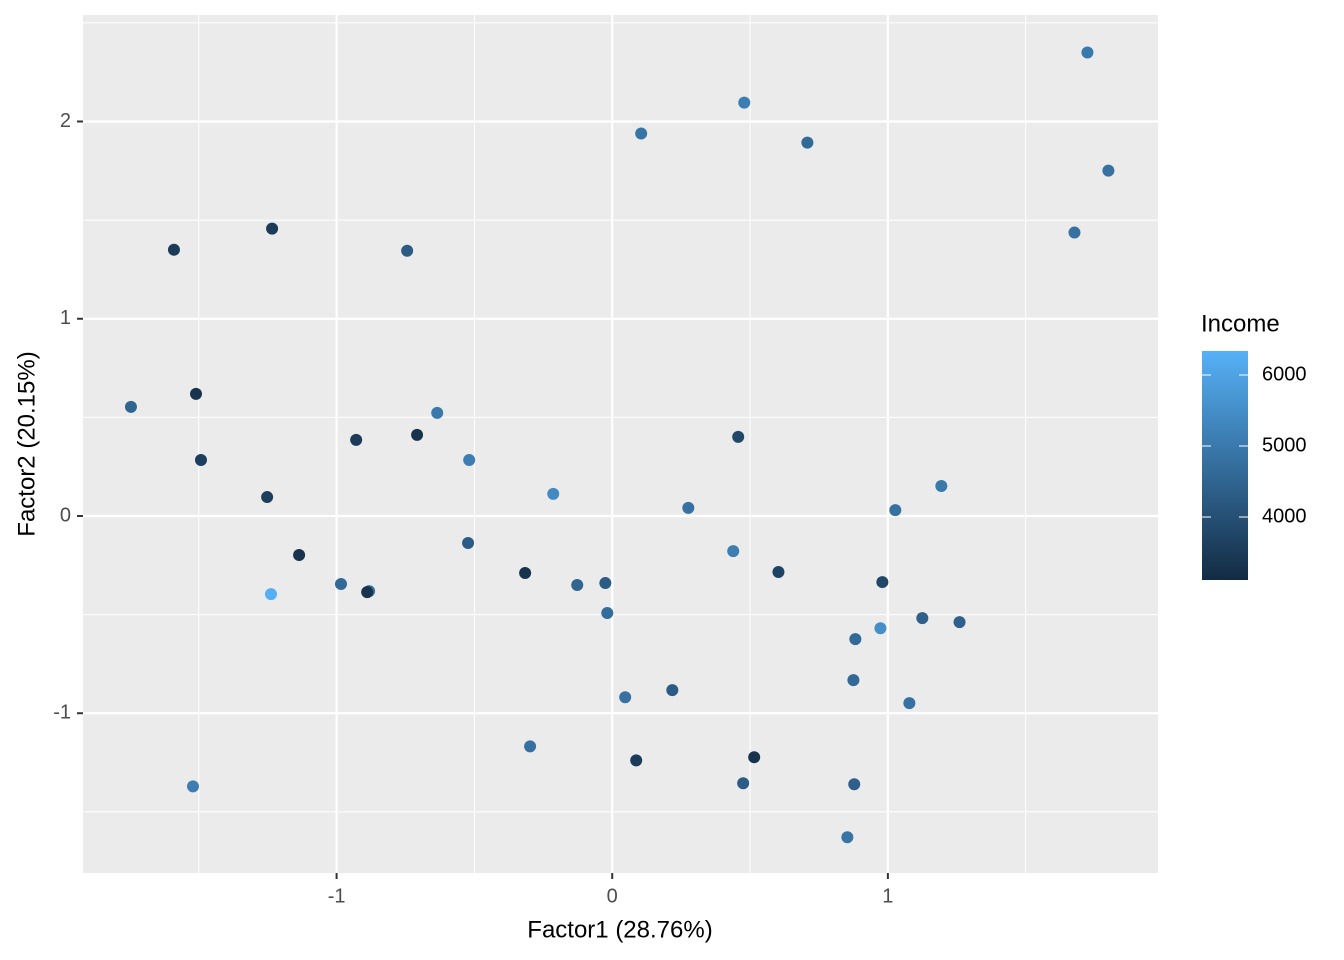 The image size is (1344, 960). I want to click on y-tick-label: 1, so click(65, 318).